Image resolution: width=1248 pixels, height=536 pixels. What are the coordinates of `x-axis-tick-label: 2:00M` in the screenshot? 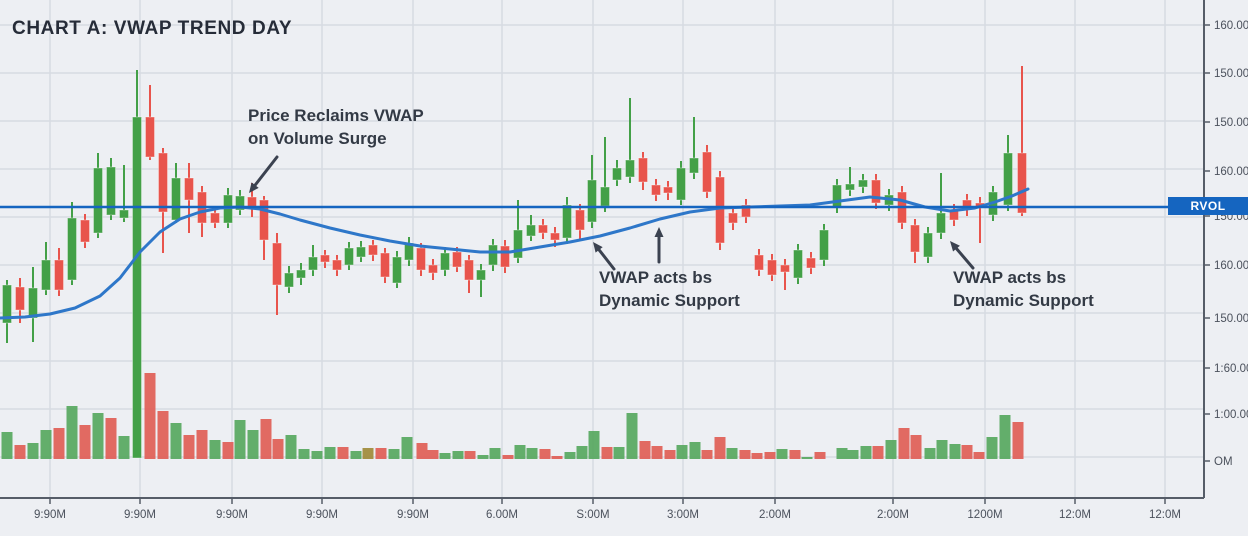 It's located at (893, 515).